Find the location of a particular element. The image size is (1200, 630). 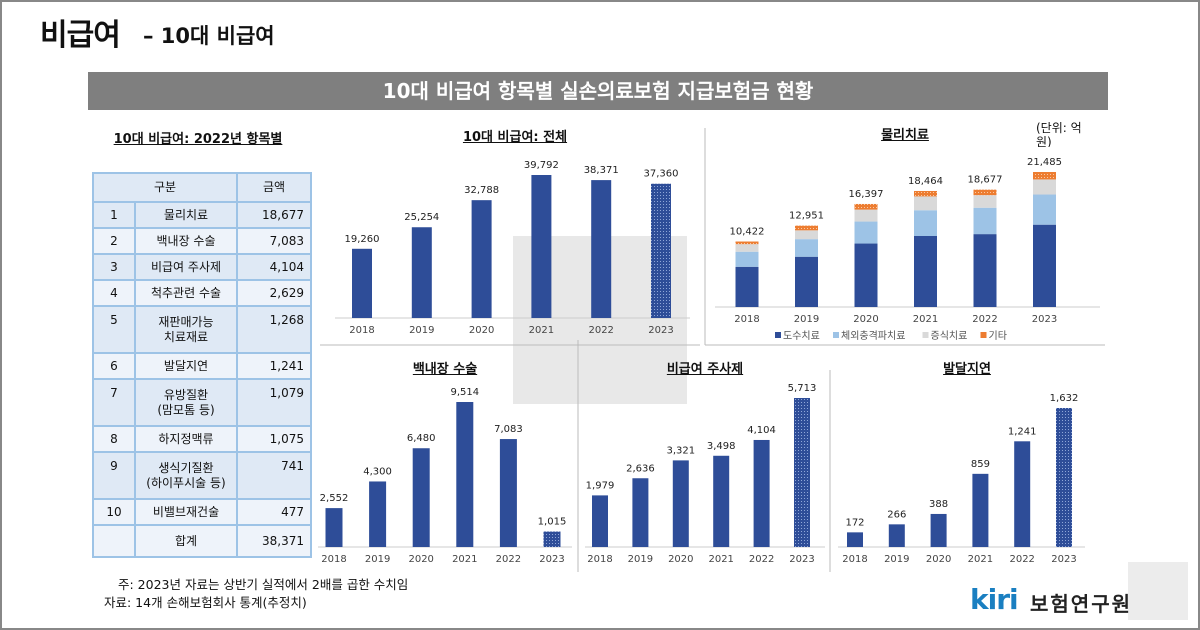

table-row: 3 비급여 주사제 4,104 is located at coordinates (202, 267).